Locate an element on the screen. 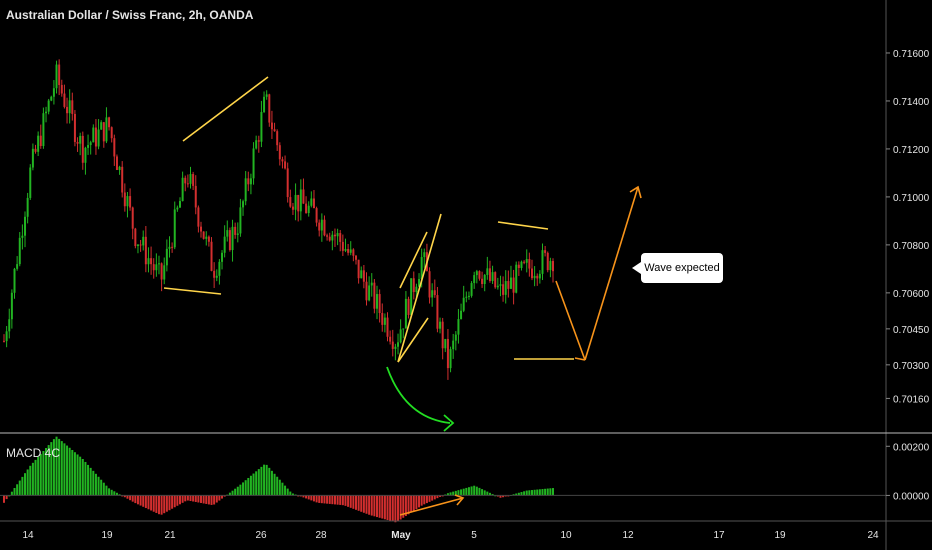 This screenshot has width=932, height=550. pattern-line-wedge-lower is located at coordinates (413, 260).